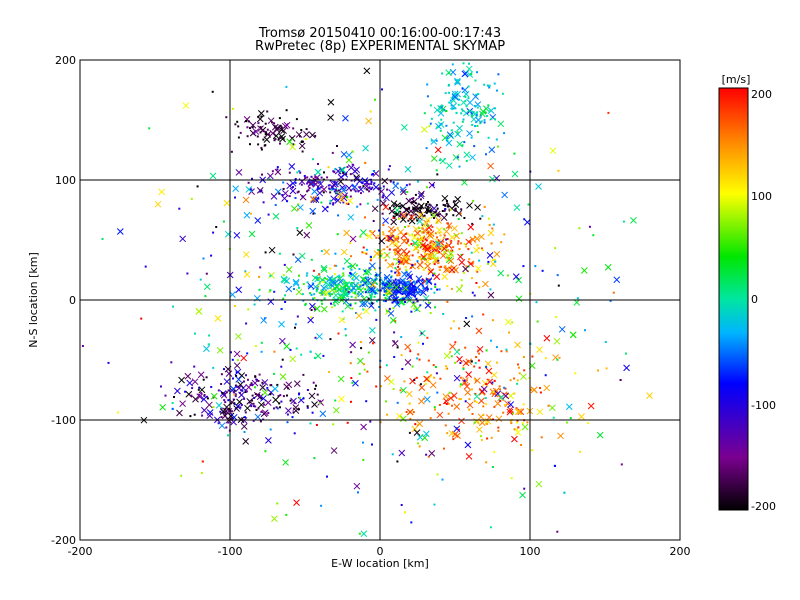 The width and height of the screenshot is (800, 600). I want to click on y-tick-label: 100, so click(65, 180).